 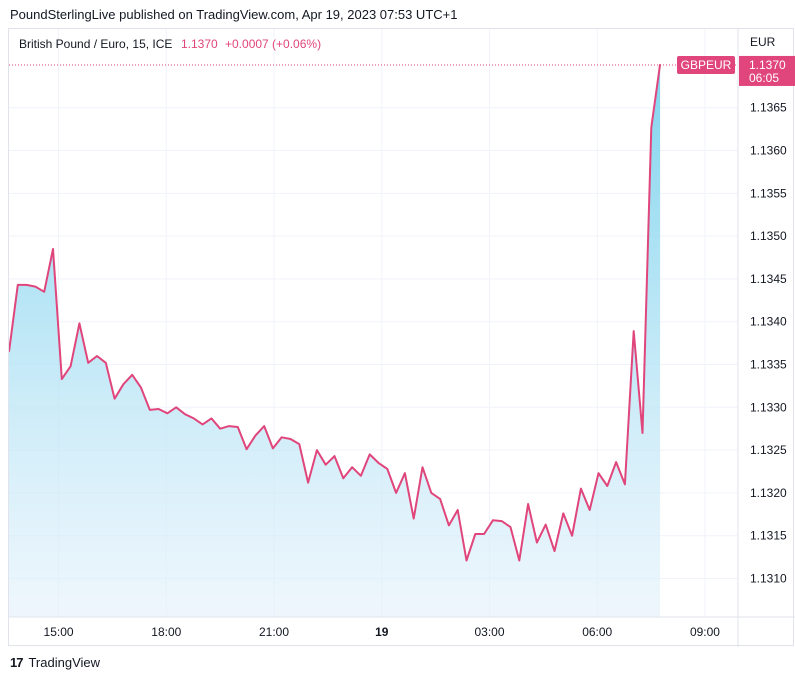 What do you see at coordinates (768, 279) in the screenshot?
I see `y-tick-label: 1.1345` at bounding box center [768, 279].